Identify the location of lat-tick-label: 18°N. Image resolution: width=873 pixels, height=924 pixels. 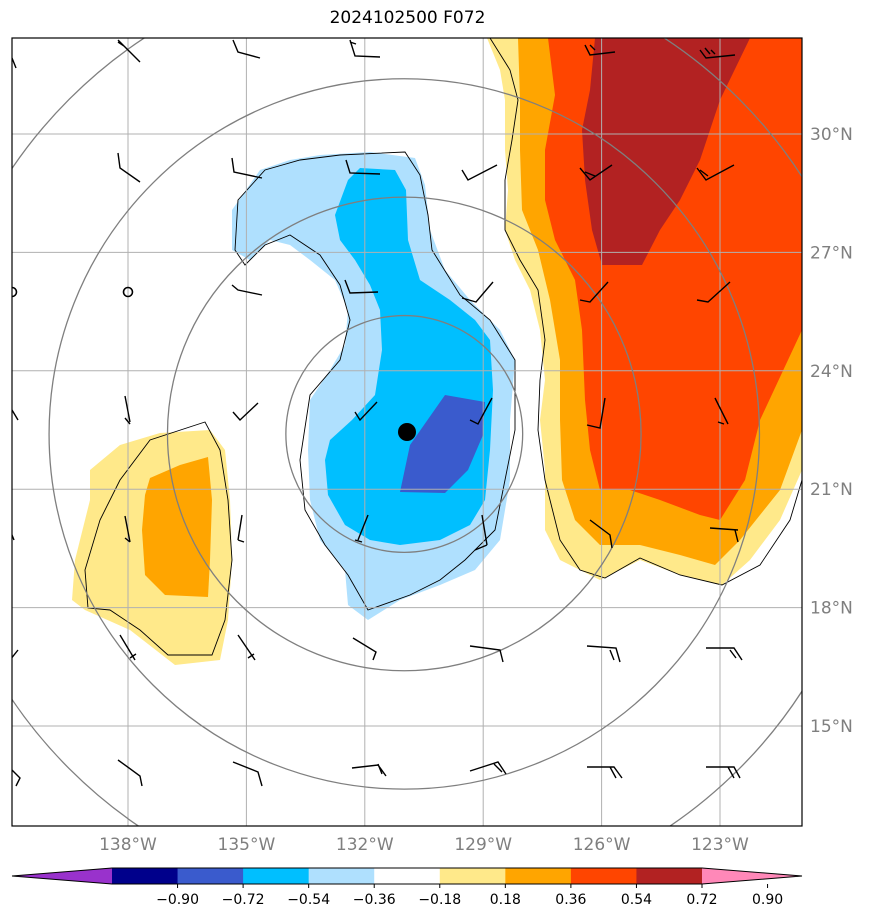
(831, 609).